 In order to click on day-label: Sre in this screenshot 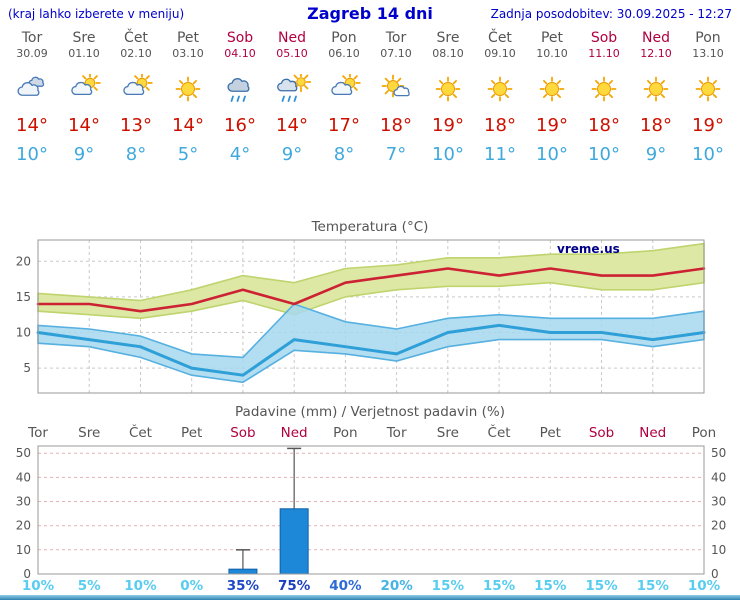, I will do `click(447, 433)`.